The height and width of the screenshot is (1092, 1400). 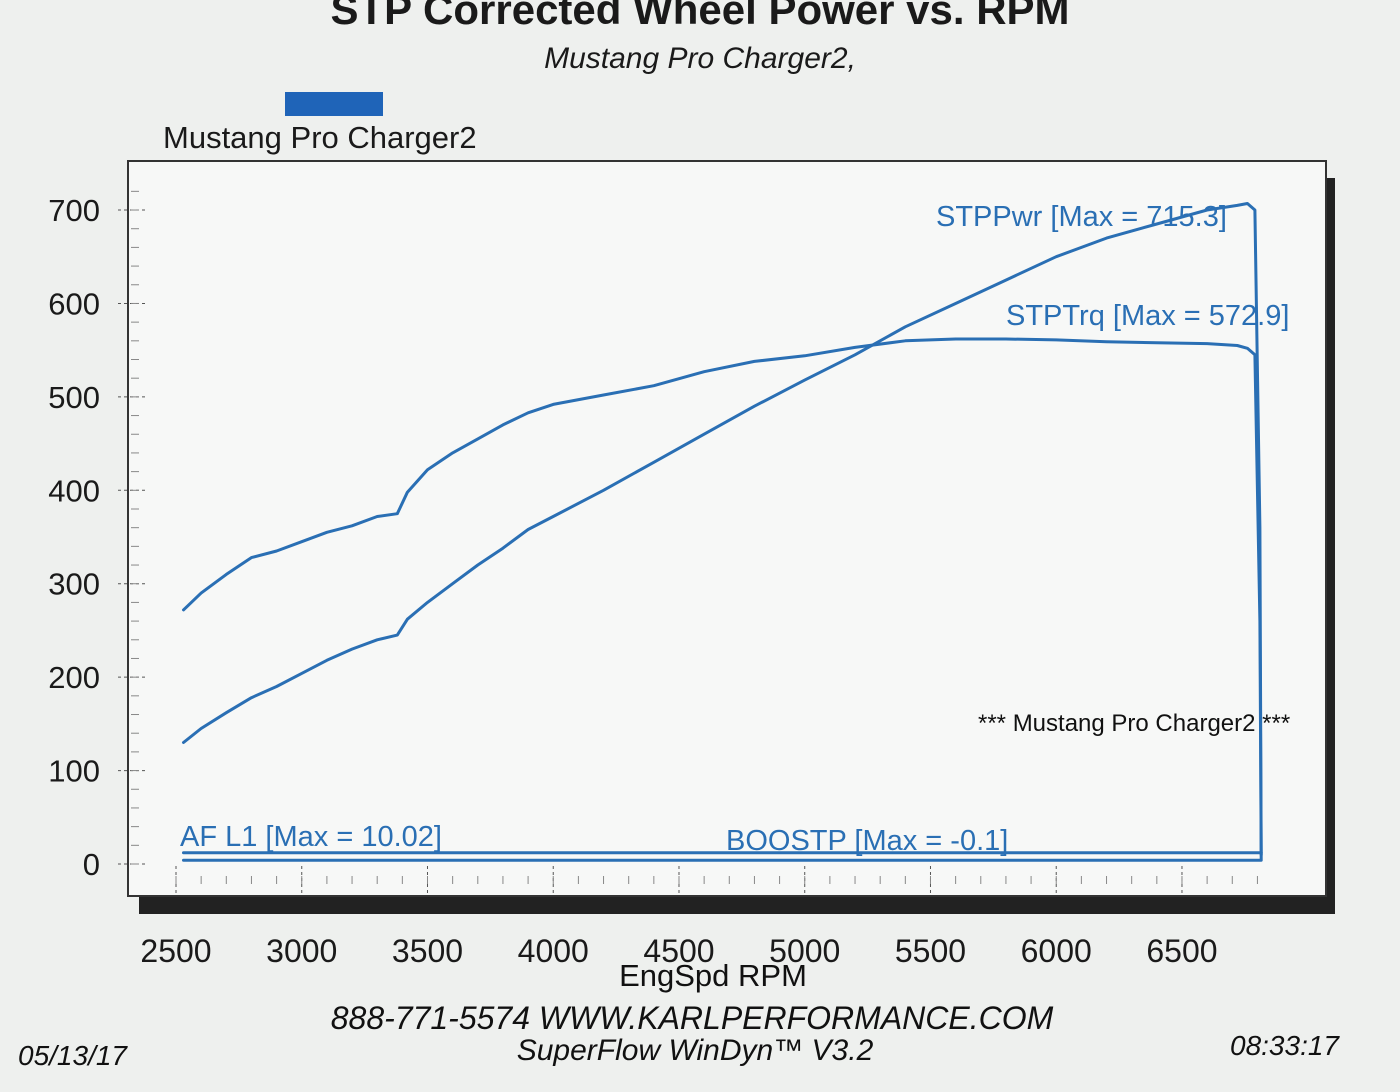 What do you see at coordinates (1134, 723) in the screenshot?
I see `run-annotation: *** Mustang Pro Charger2 ***` at bounding box center [1134, 723].